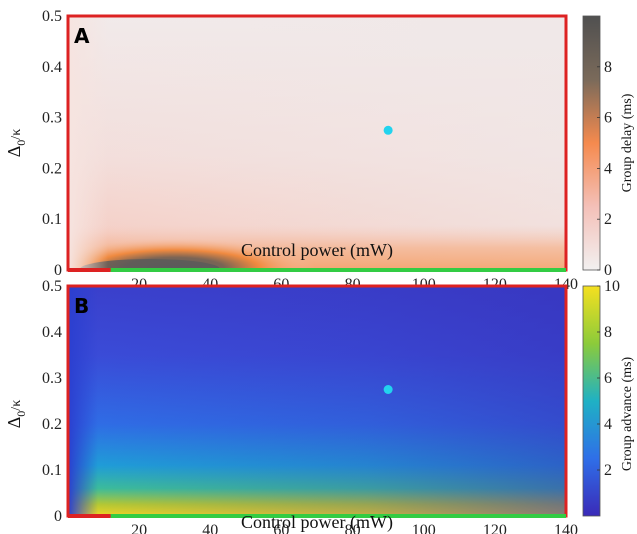 The height and width of the screenshot is (534, 637). I want to click on colorbar-ticks-a: 0 2 4 6 8, so click(604, 169).